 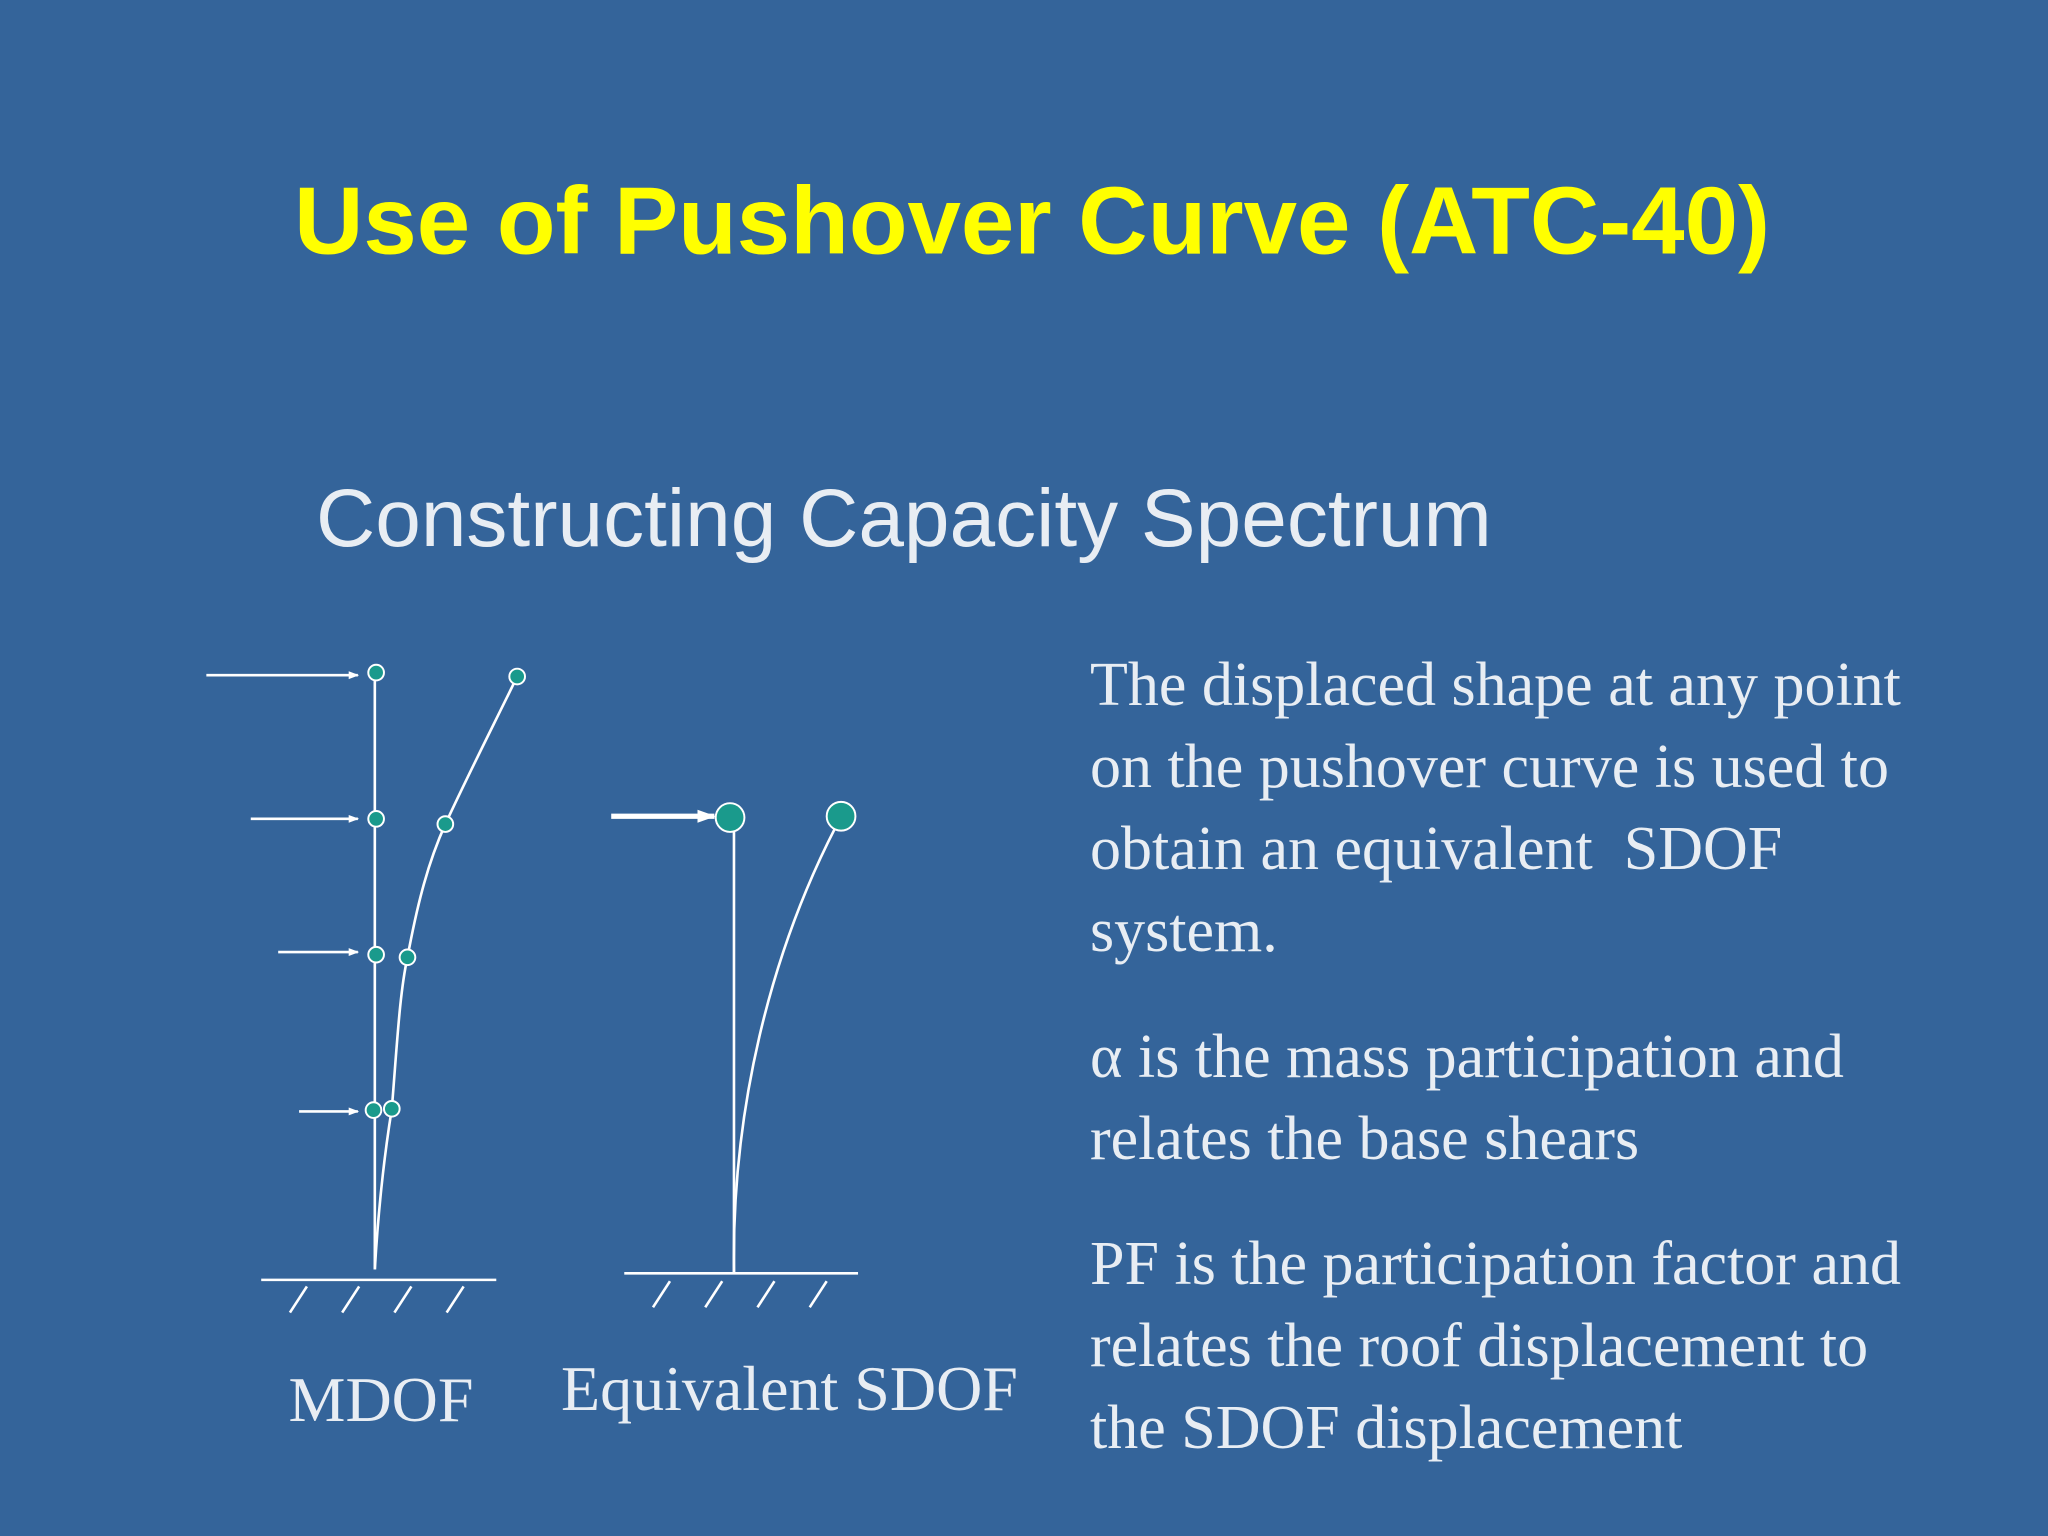 What do you see at coordinates (1364, 1139) in the screenshot?
I see `paragraph-line: relates the base shears` at bounding box center [1364, 1139].